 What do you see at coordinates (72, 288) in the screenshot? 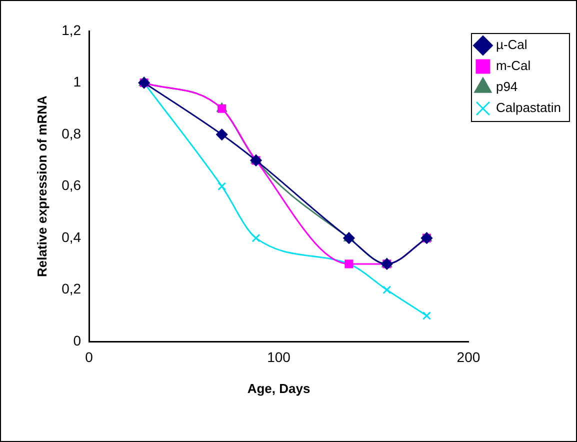
I see `y-tick-label: 0,2` at bounding box center [72, 288].